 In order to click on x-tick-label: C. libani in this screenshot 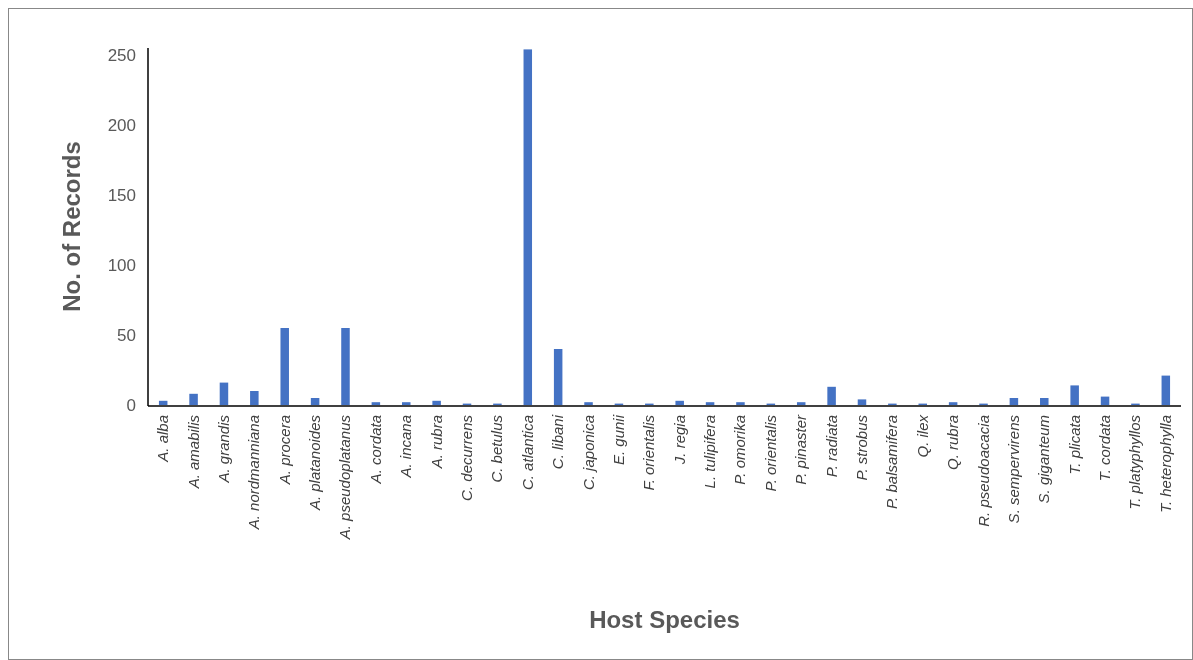, I will do `click(558, 442)`.